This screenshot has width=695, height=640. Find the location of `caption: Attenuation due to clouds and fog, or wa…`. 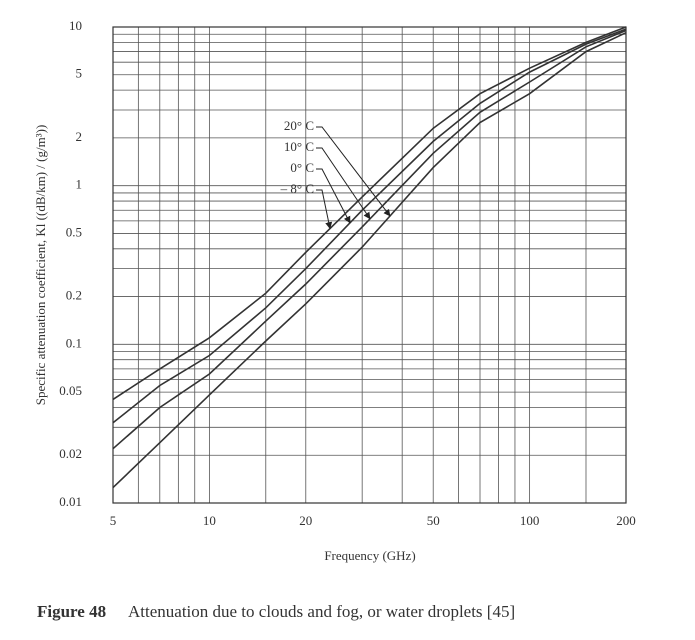

caption: Attenuation due to clouds and fog, or wa… is located at coordinates (321, 611).